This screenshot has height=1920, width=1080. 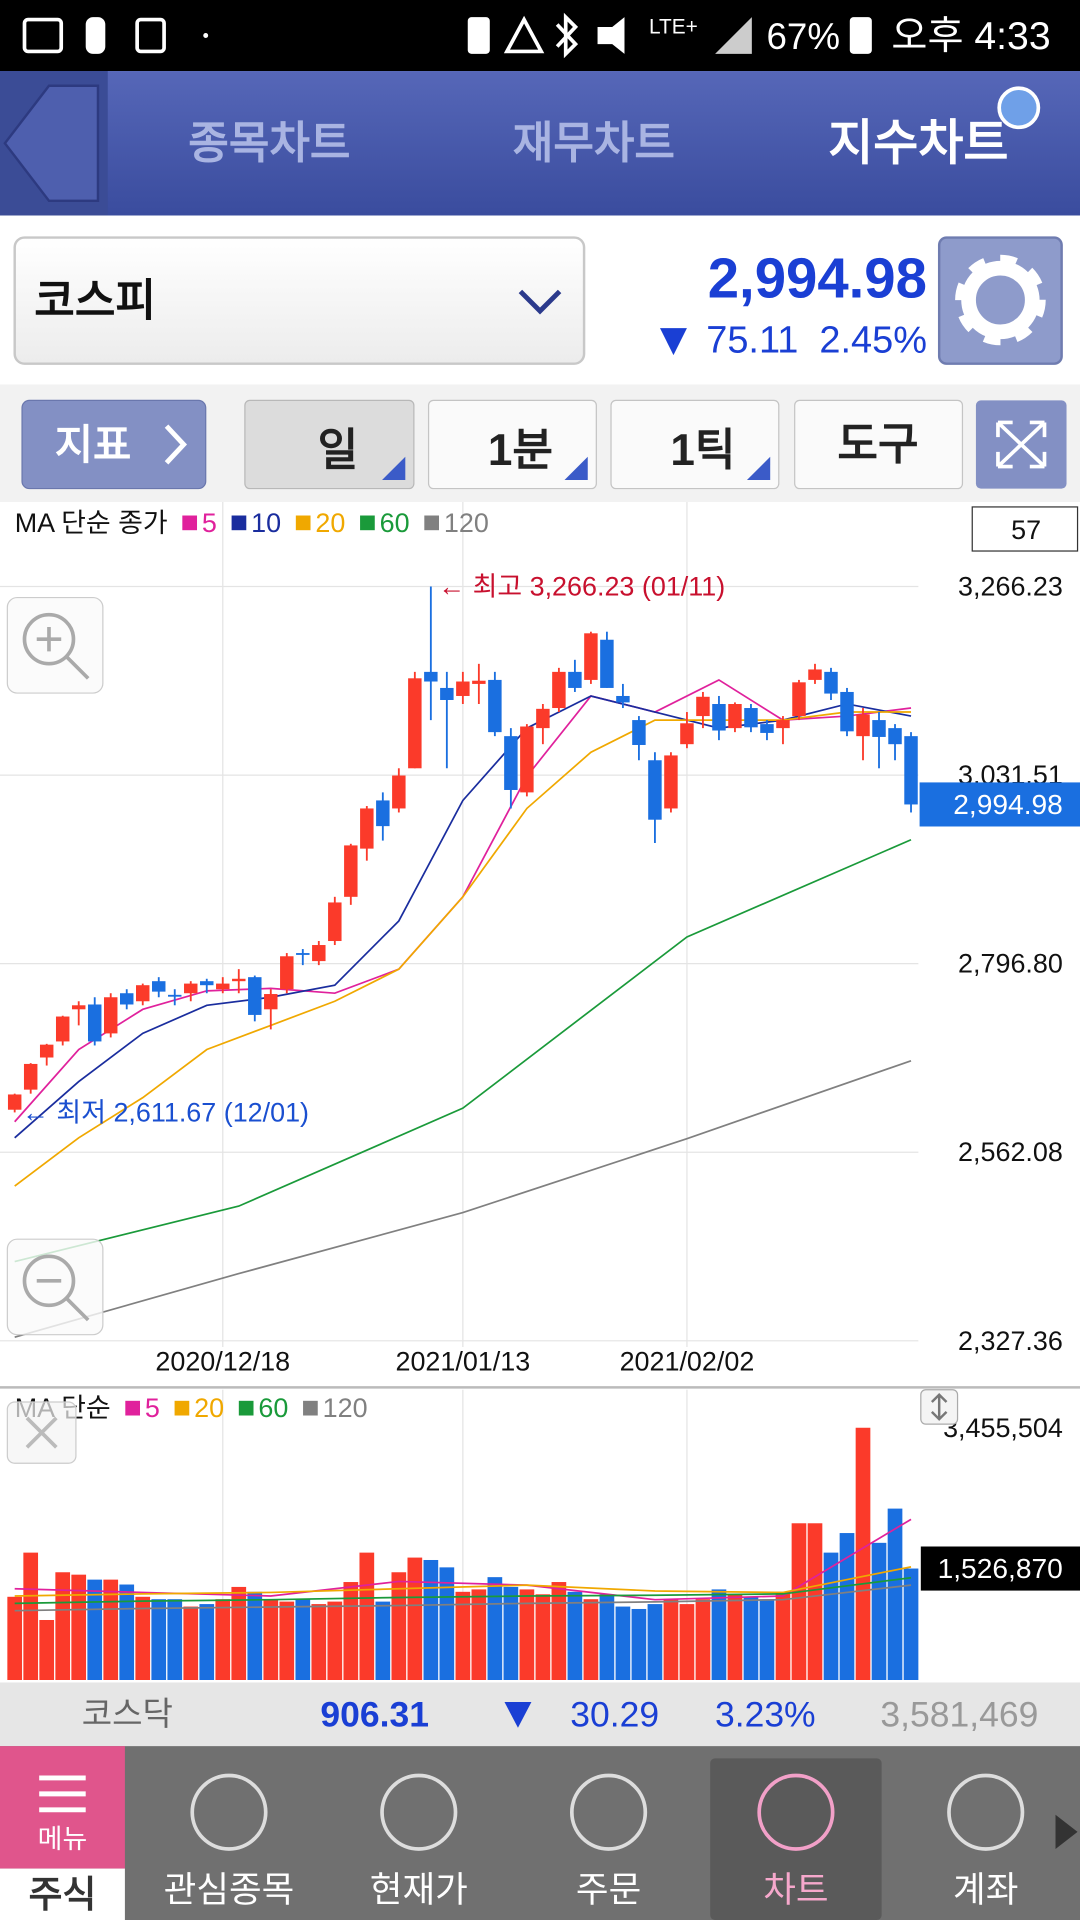 I want to click on tab-active: 지수차트, so click(x=918, y=143).